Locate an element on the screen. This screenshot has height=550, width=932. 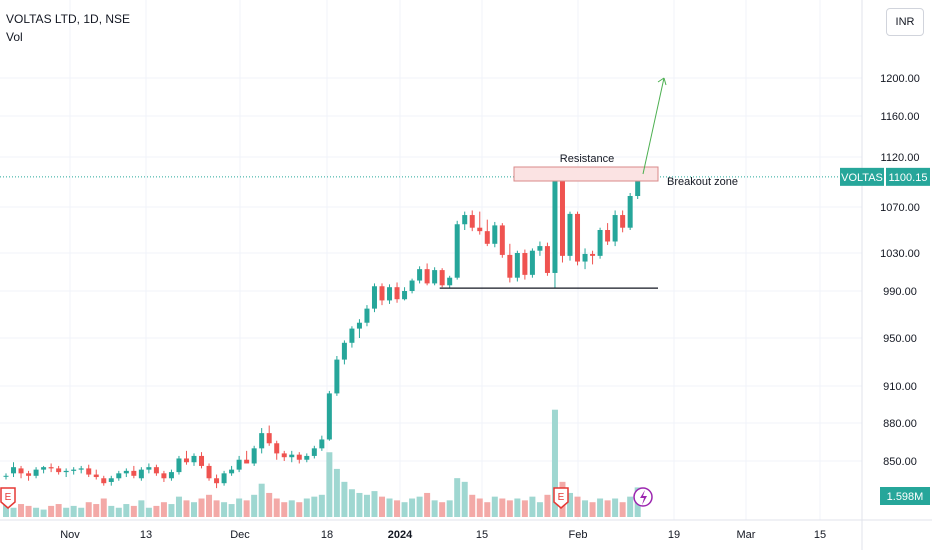
price-tick-label: 950.00 is located at coordinates (900, 339).